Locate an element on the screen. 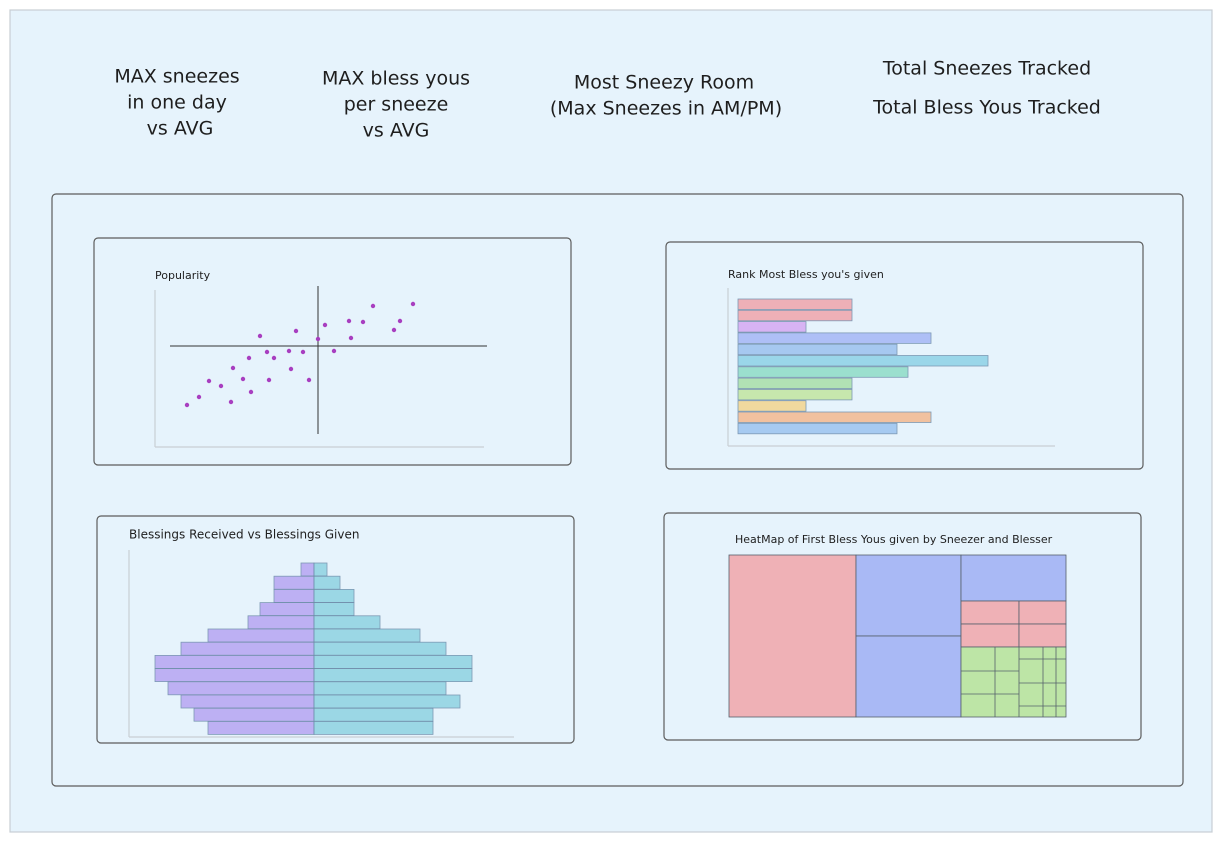  panel-ranking: Rank Most Bless you's given is located at coordinates (904, 355).